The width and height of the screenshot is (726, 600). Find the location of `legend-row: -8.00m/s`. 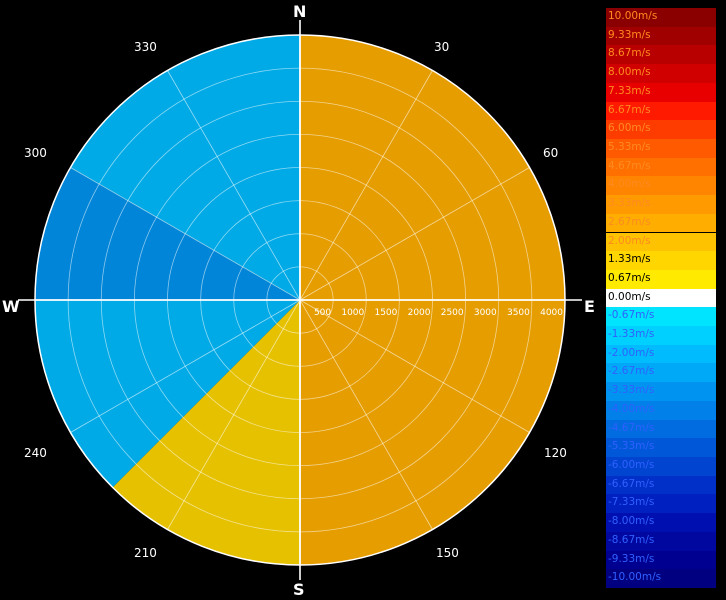

legend-row: -8.00m/s is located at coordinates (664, 522).